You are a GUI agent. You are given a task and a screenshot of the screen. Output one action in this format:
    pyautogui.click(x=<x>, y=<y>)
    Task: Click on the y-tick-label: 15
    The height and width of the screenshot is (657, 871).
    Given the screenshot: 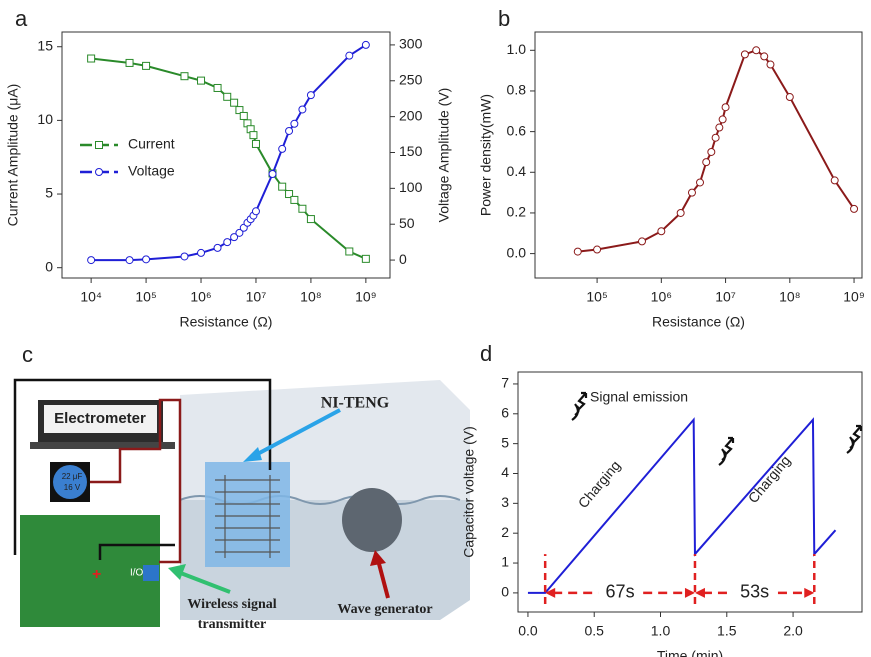 What is the action you would take?
    pyautogui.click(x=45, y=45)
    